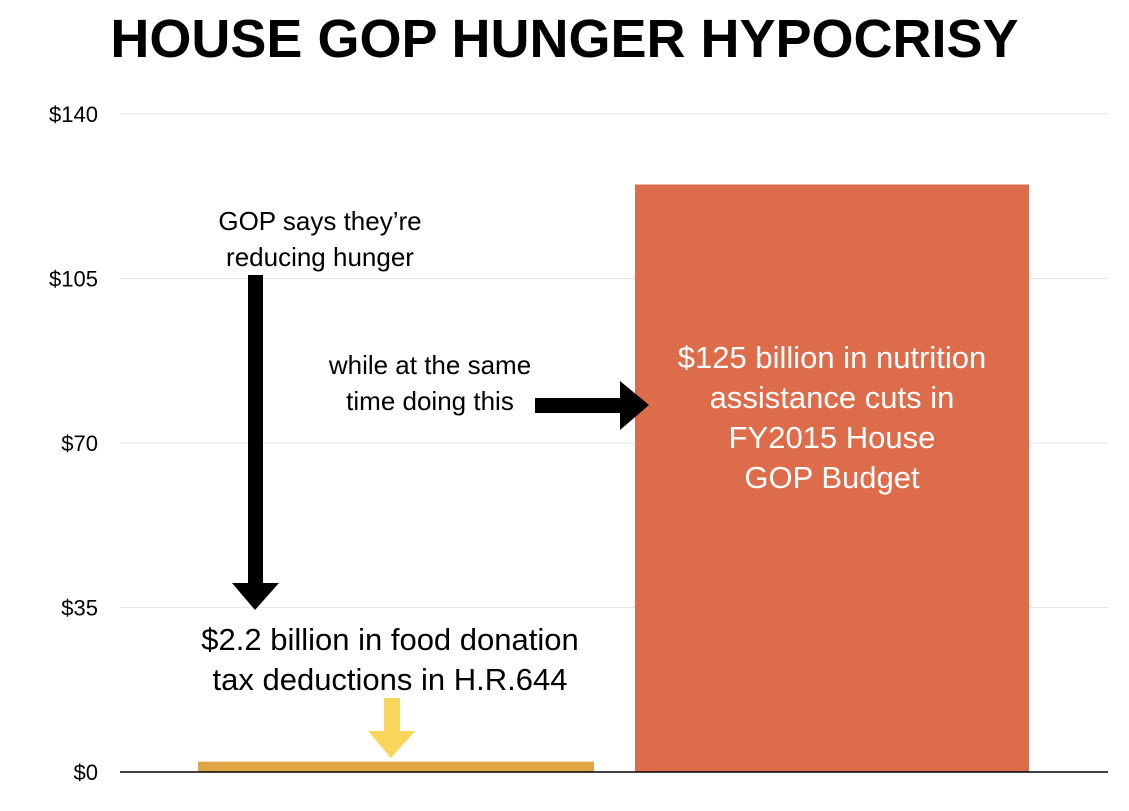  Describe the element at coordinates (79, 443) in the screenshot. I see `y-tick-label: $70` at that location.